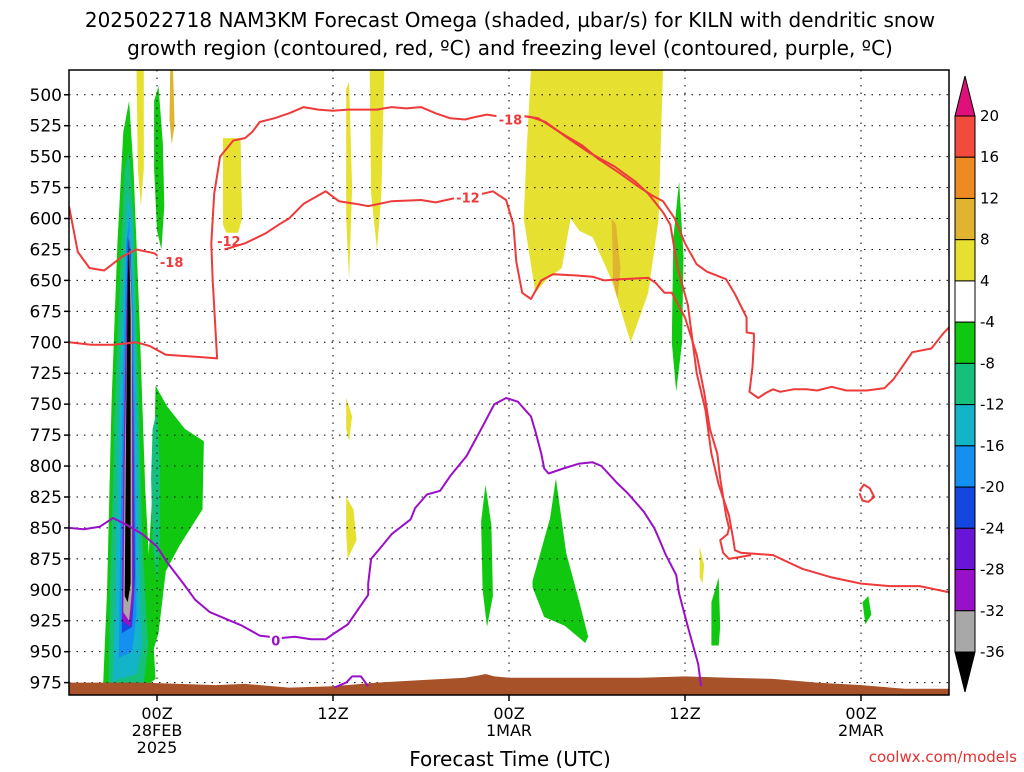  What do you see at coordinates (992, 405) in the screenshot?
I see `colorbar-label: -12` at bounding box center [992, 405].